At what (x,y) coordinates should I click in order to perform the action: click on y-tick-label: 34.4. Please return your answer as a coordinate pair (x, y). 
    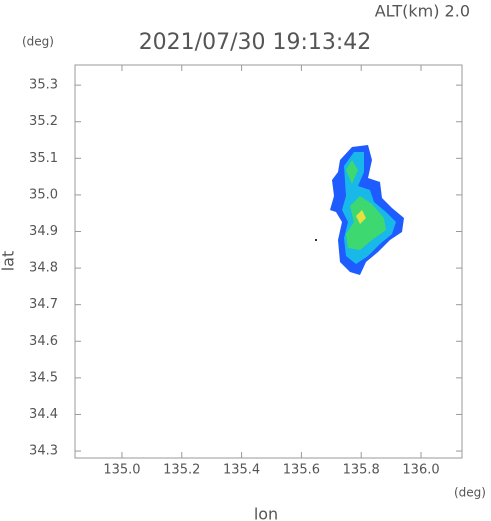
    Looking at the image, I should click on (43, 414).